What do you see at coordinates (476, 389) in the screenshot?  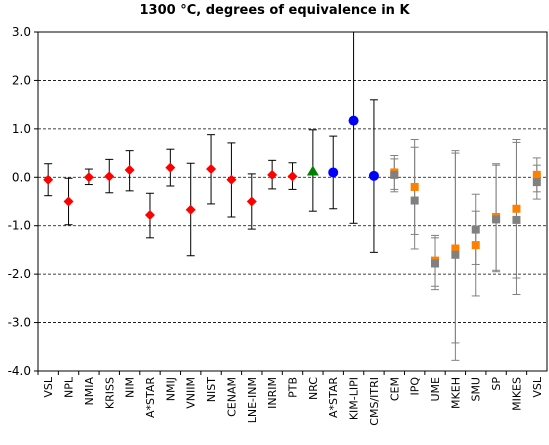 I see `x-tick-label: SMU` at bounding box center [476, 389].